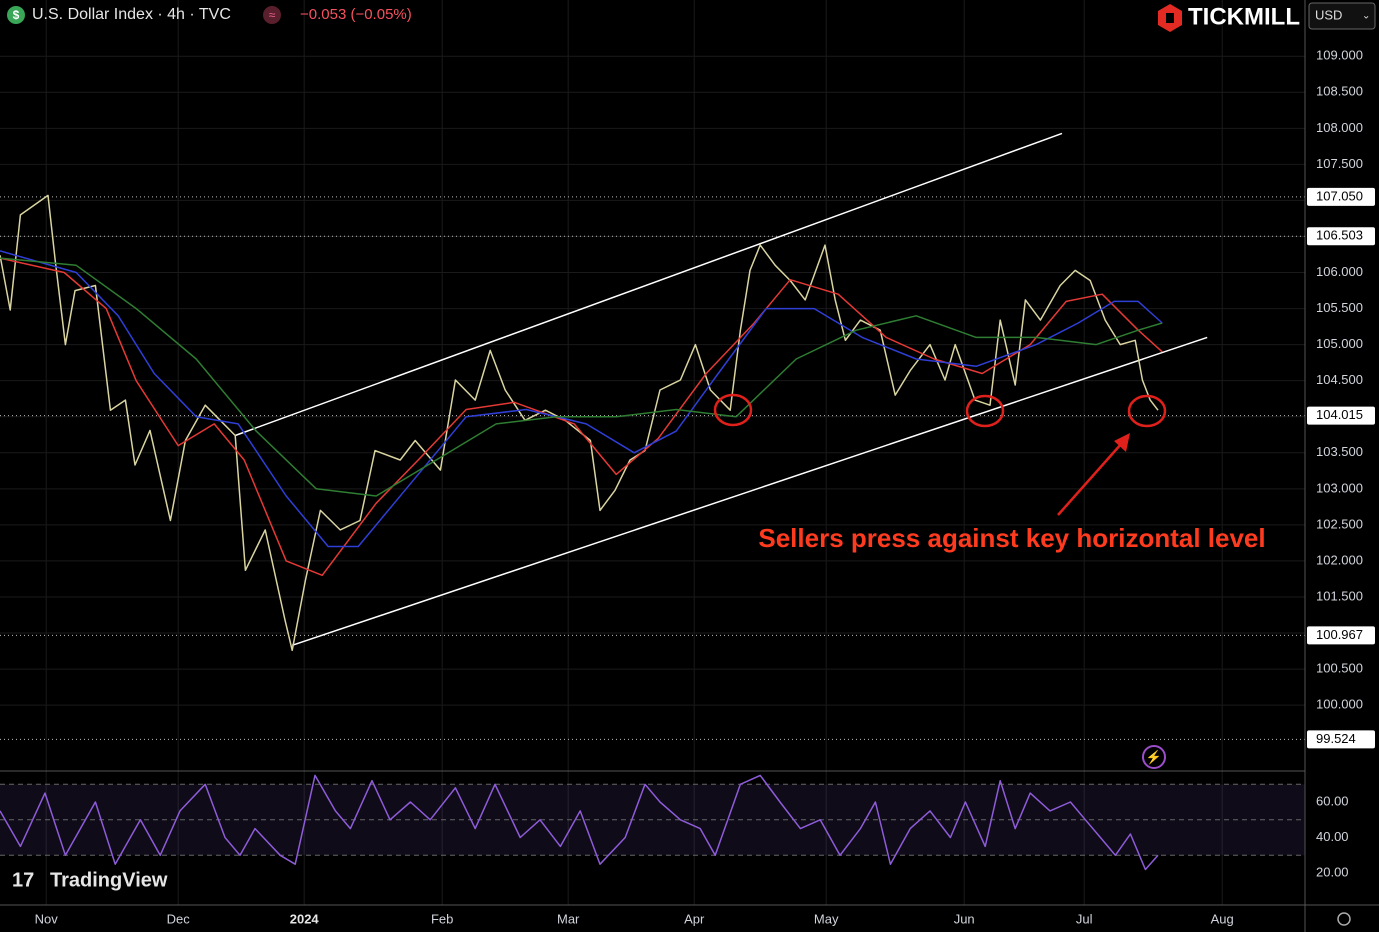  I want to click on y-tick-label: 60.00, so click(1332, 800).